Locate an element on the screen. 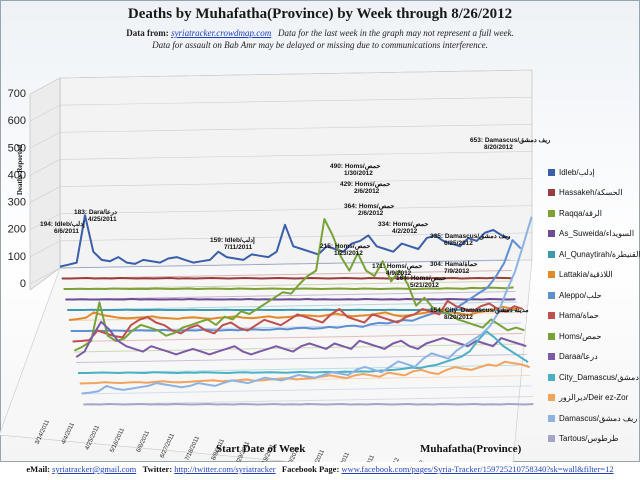 This screenshot has height=480, width=640. y-tick-label: 100 is located at coordinates (17, 257).